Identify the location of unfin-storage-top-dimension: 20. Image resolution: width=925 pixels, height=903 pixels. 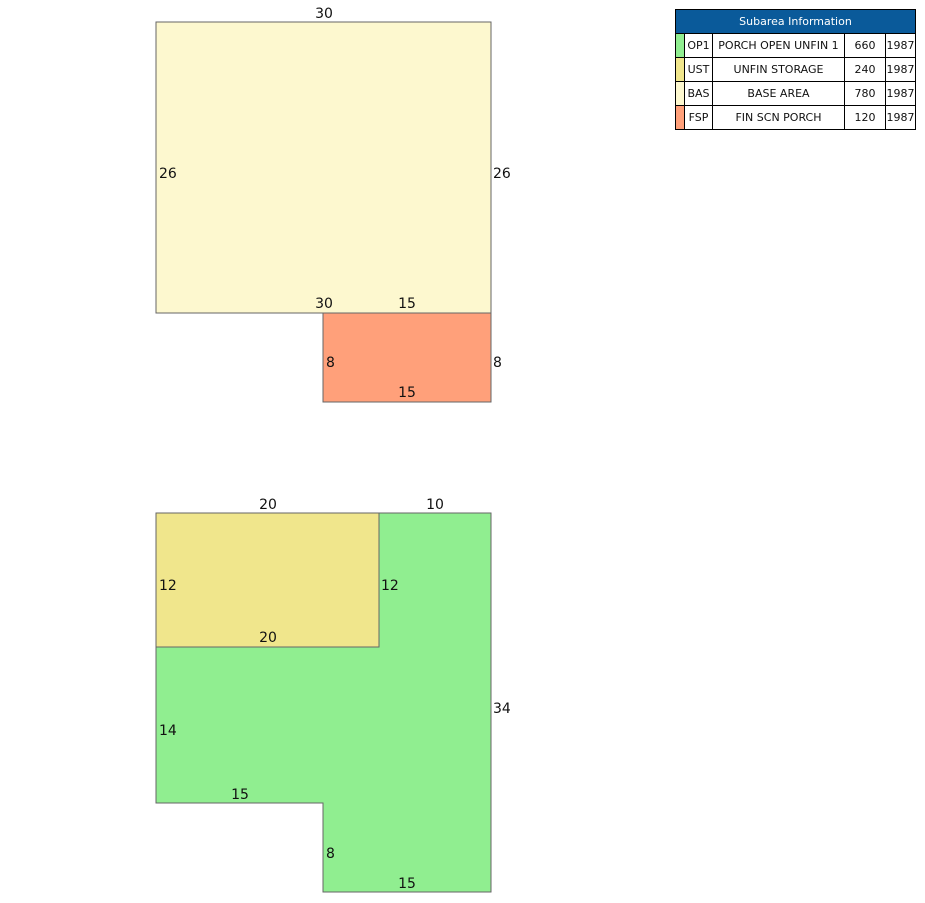
(268, 505).